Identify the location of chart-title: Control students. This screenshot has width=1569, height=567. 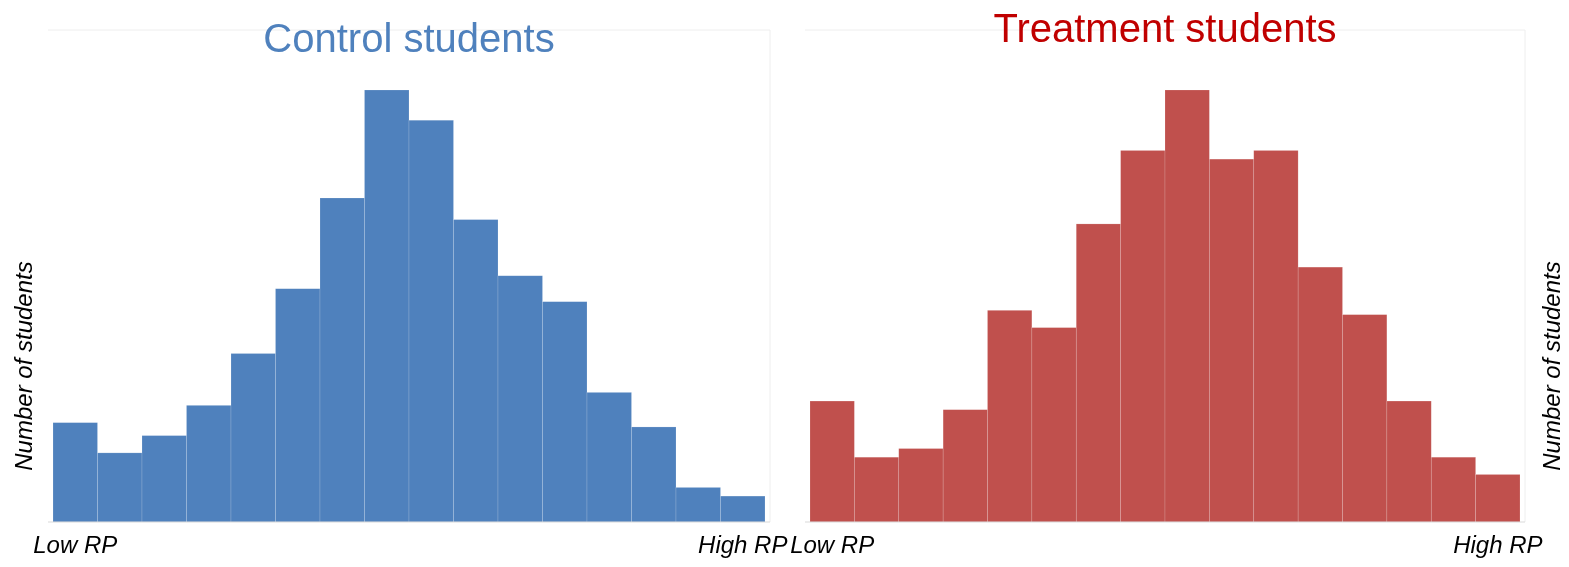
(409, 38).